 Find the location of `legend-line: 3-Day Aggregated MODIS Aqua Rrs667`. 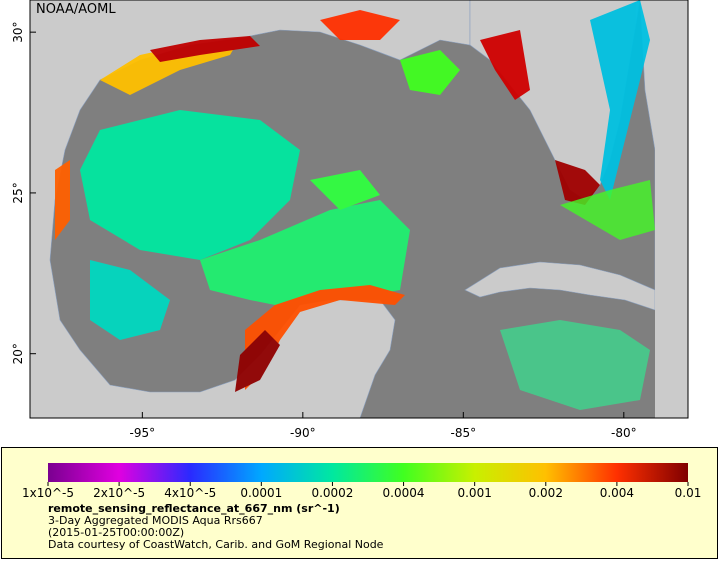

legend-line: 3-Day Aggregated MODIS Aqua Rrs667 is located at coordinates (155, 520).